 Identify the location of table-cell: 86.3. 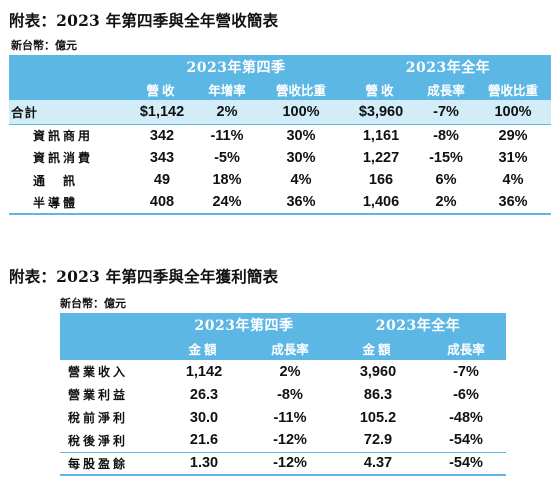
(378, 394).